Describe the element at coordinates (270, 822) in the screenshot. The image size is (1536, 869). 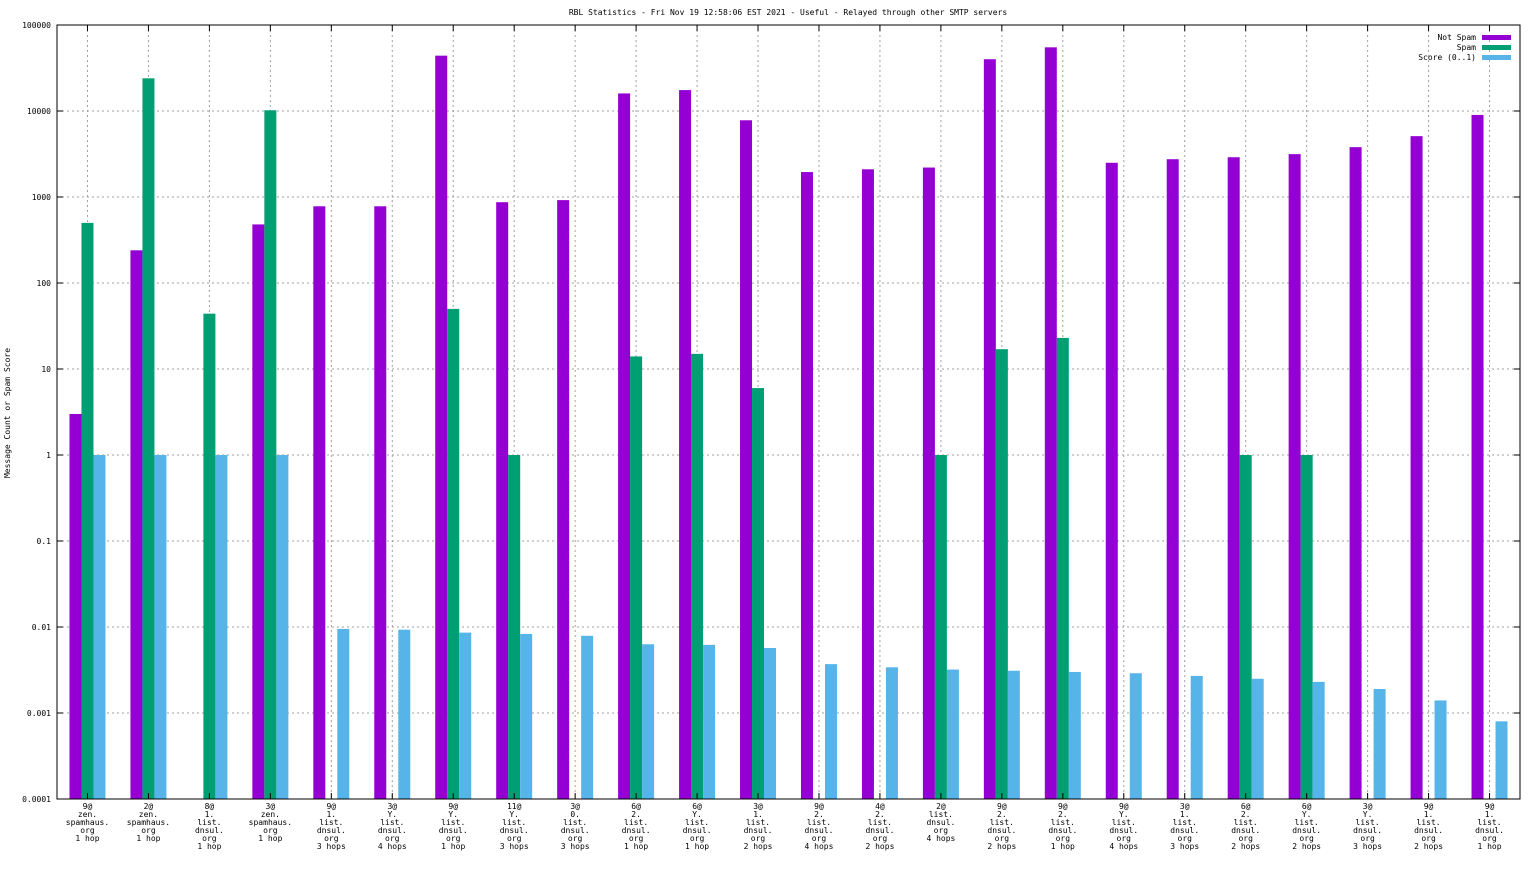
I see `x-tick-label-line: spamhaus.` at that location.